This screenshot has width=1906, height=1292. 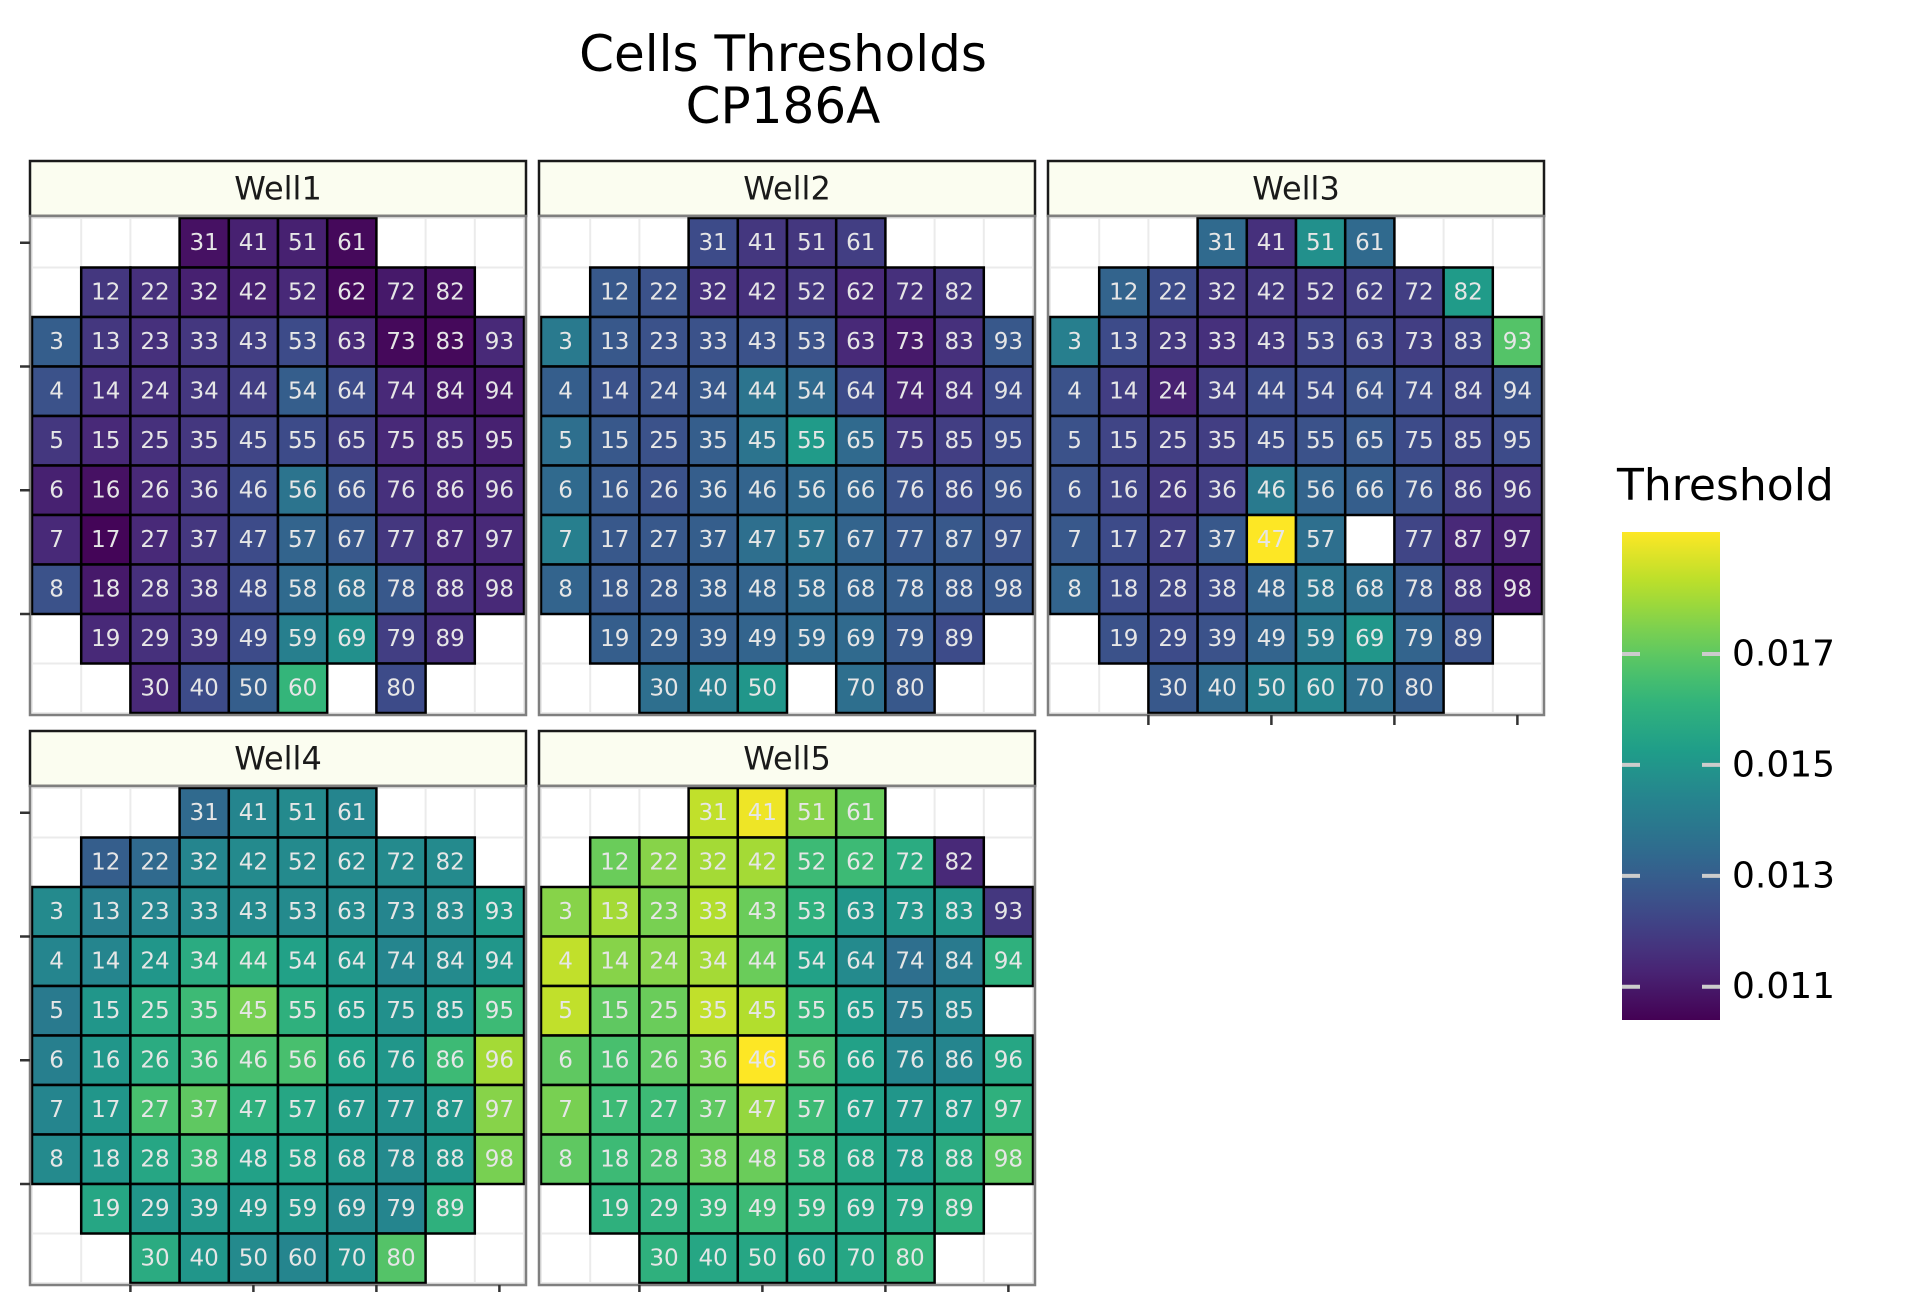 What do you see at coordinates (811, 961) in the screenshot?
I see `cell-label: 54` at bounding box center [811, 961].